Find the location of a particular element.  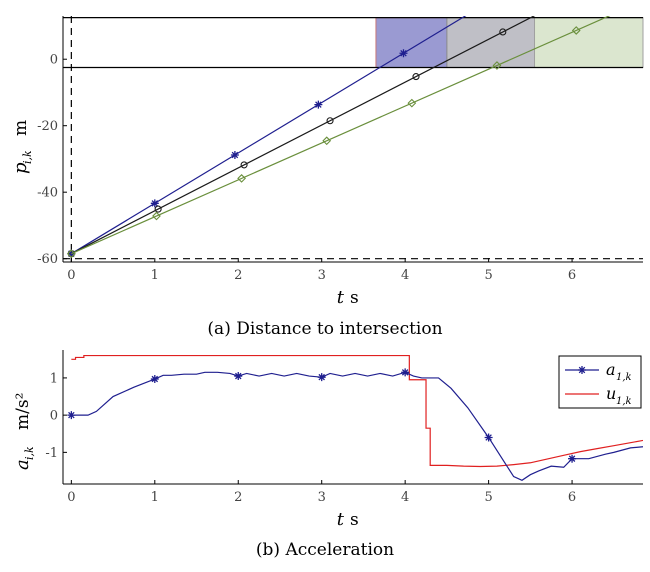

y-tick-label: -1 is located at coordinates (51, 453).